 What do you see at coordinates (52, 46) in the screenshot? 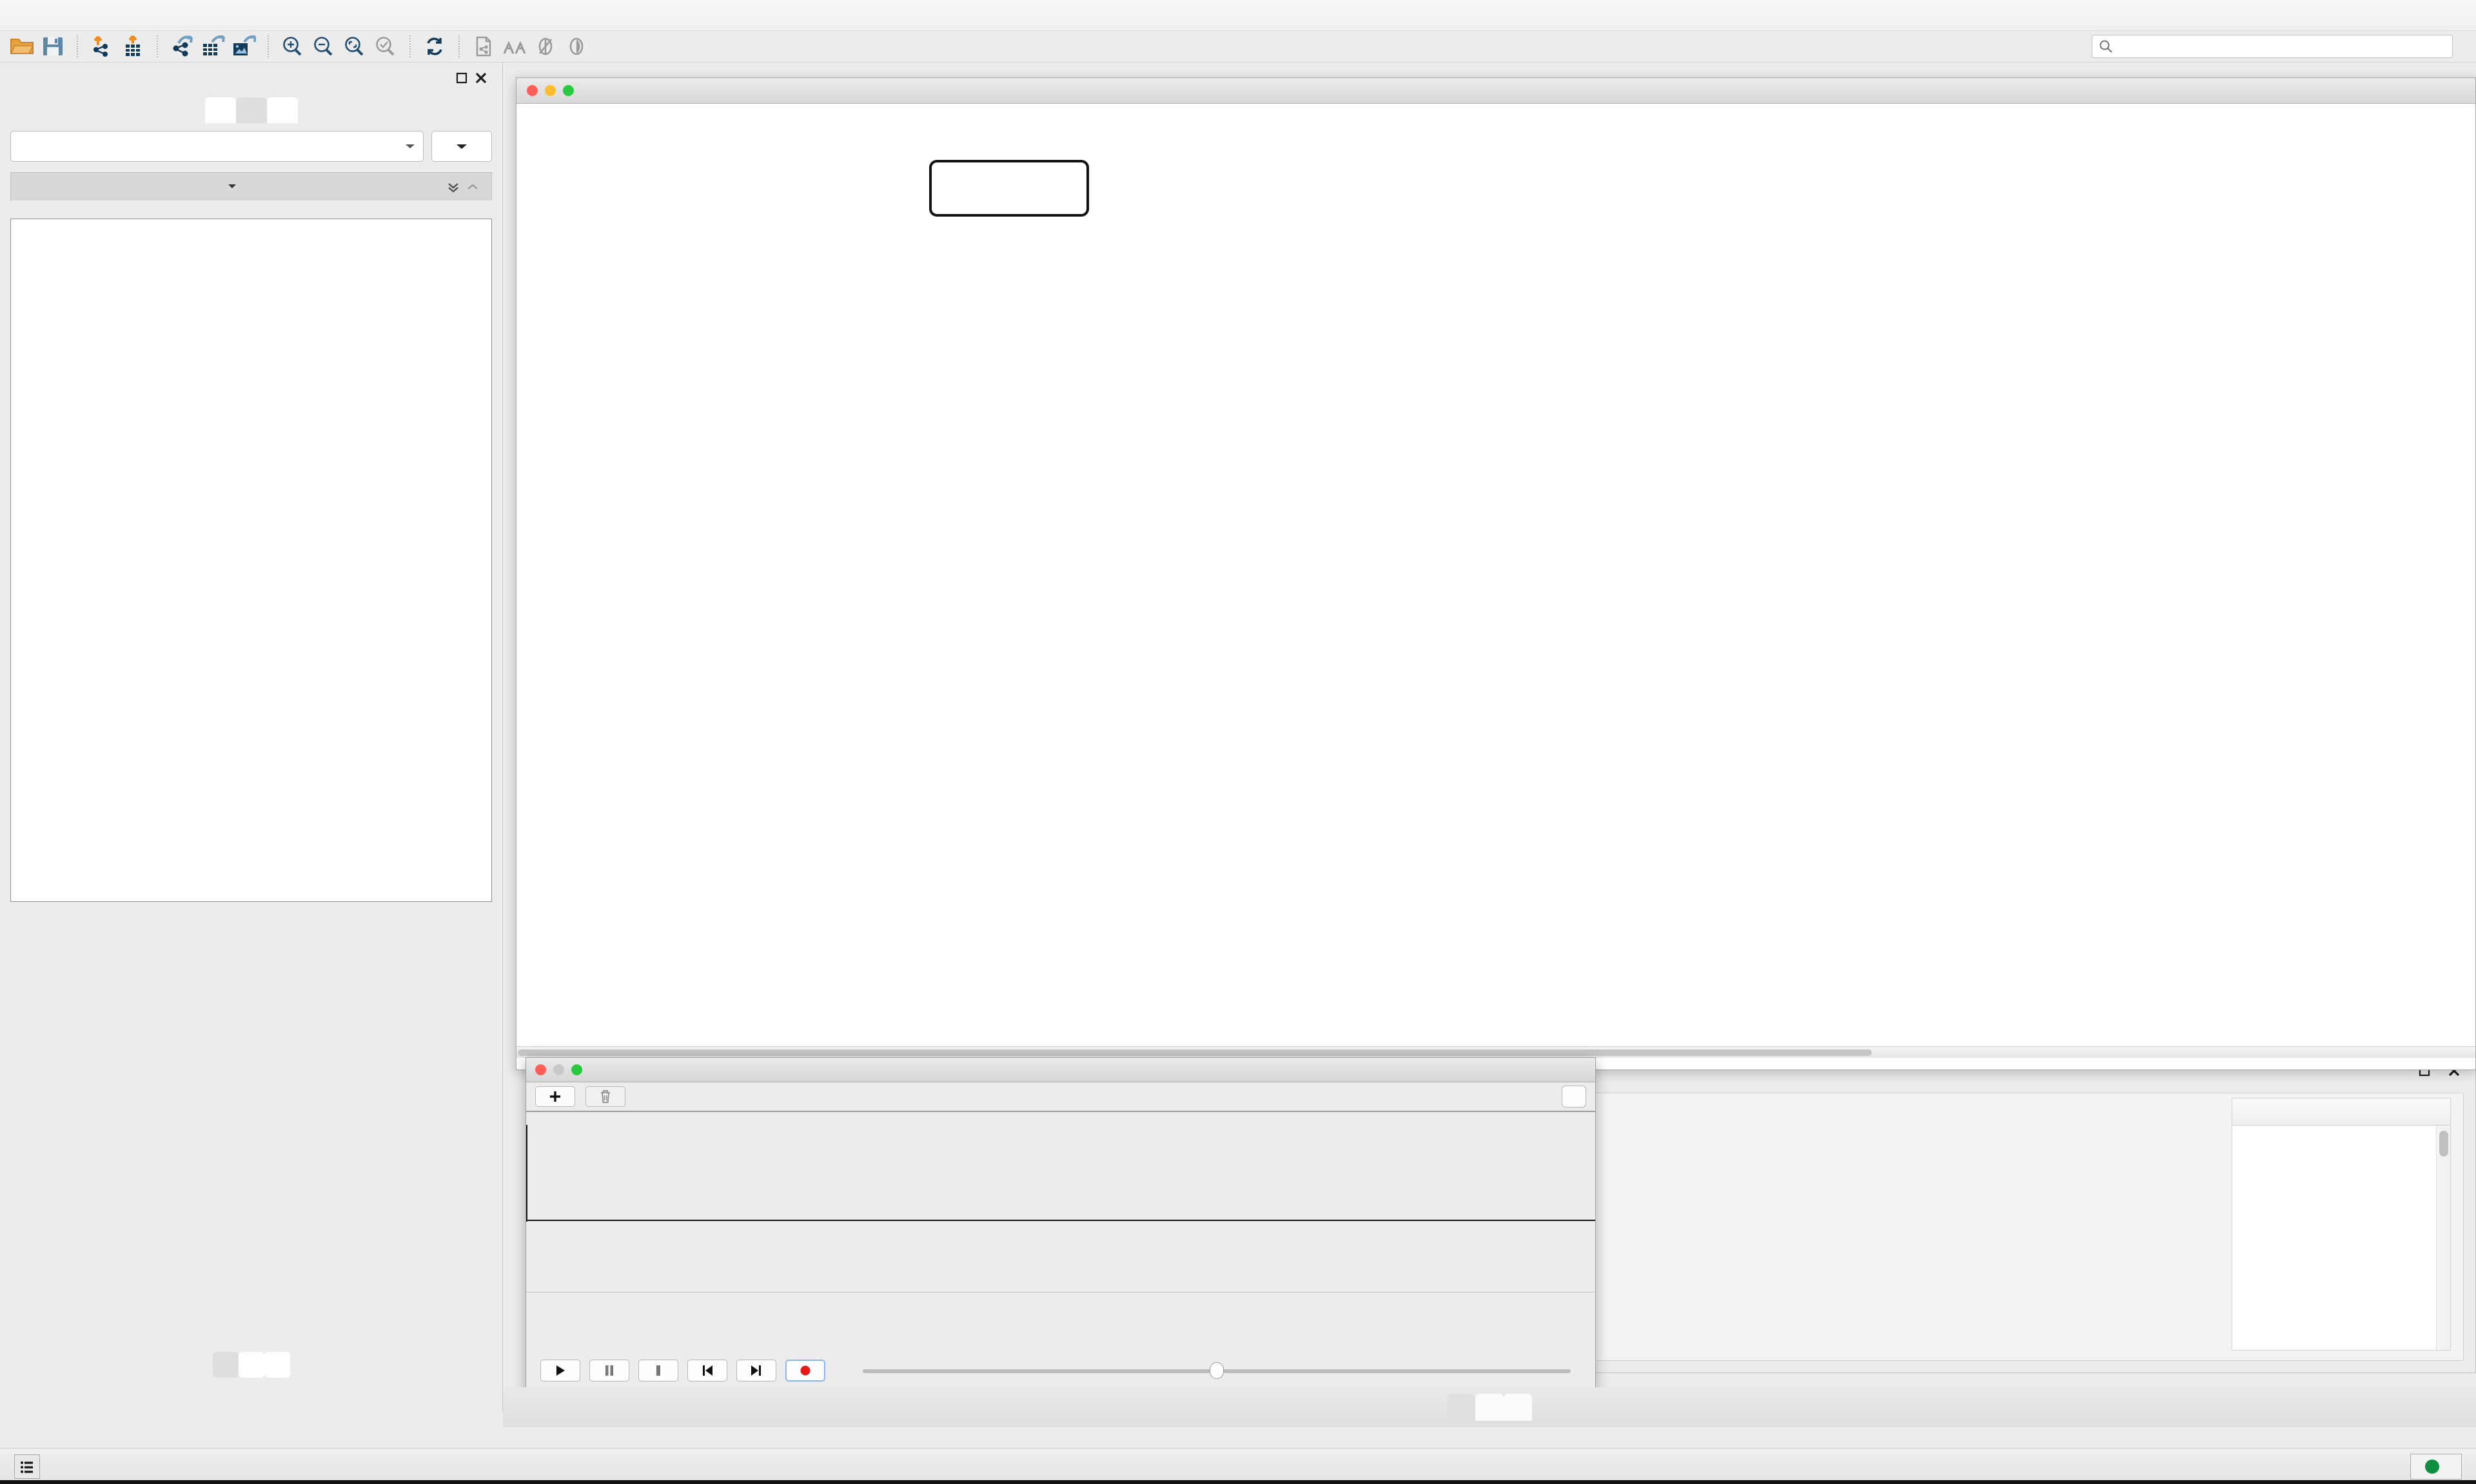
I see `save-icon` at bounding box center [52, 46].